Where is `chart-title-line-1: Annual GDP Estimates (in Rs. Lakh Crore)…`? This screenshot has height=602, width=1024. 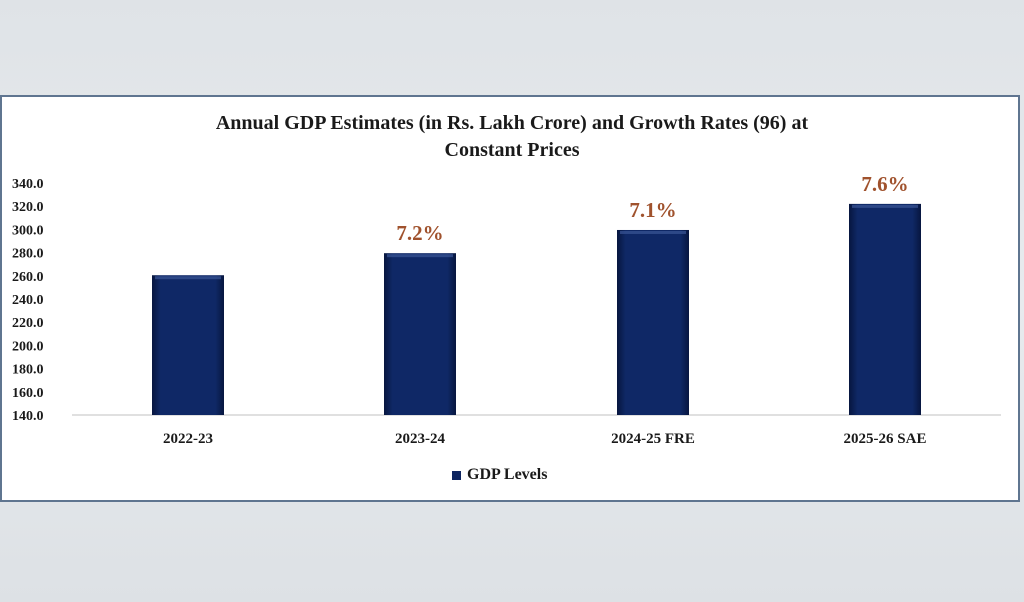 chart-title-line-1: Annual GDP Estimates (in Rs. Lakh Crore)… is located at coordinates (512, 123).